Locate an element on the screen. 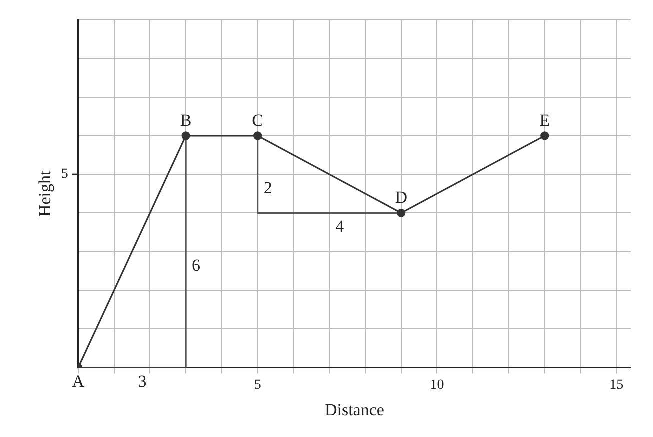  annotation: 4 is located at coordinates (340, 226).